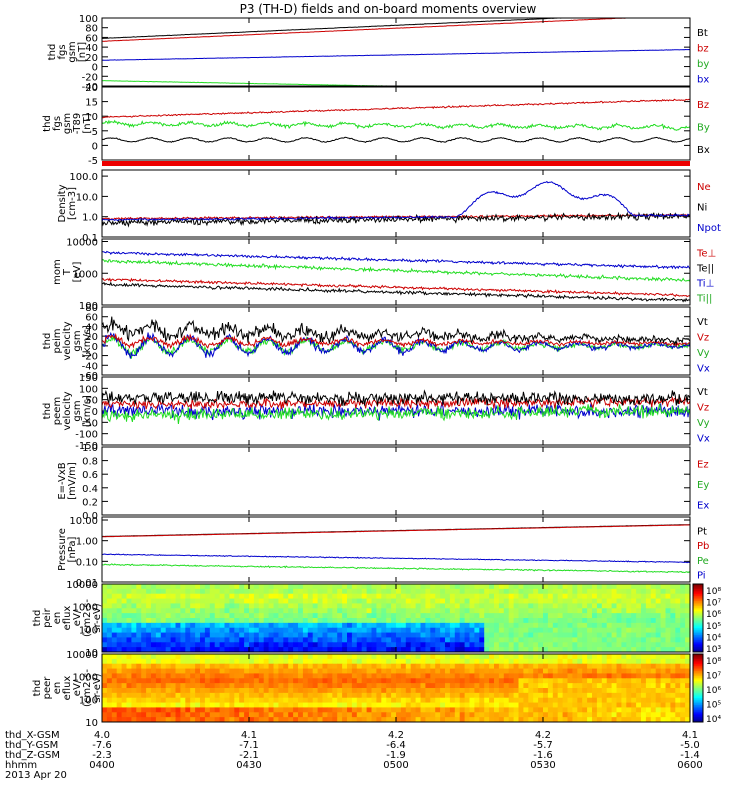 The image size is (750, 800). I want to click on ephemeris-value: -1.4, so click(690, 755).